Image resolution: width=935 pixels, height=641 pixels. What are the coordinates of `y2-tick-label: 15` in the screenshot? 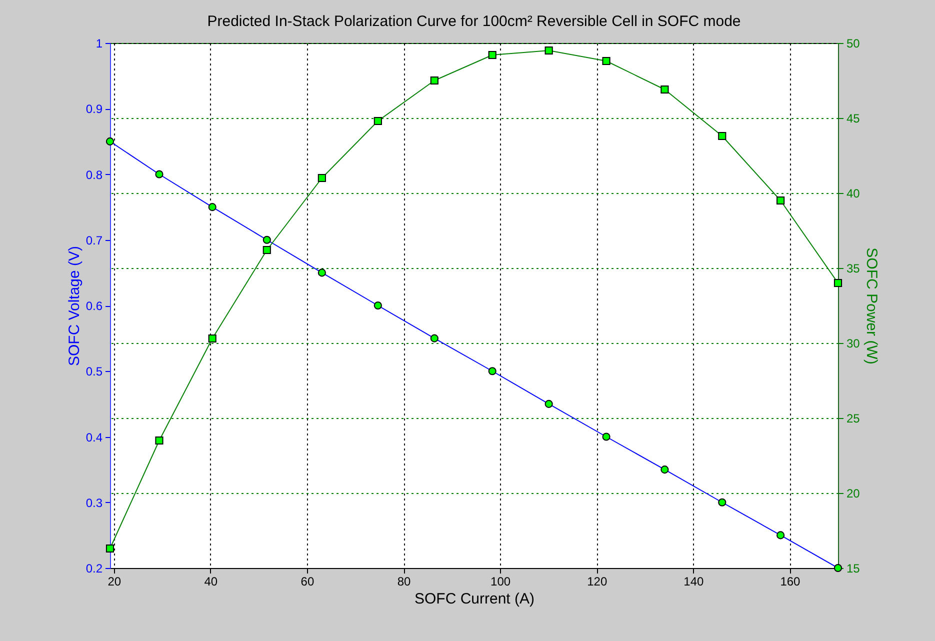 It's located at (853, 569).